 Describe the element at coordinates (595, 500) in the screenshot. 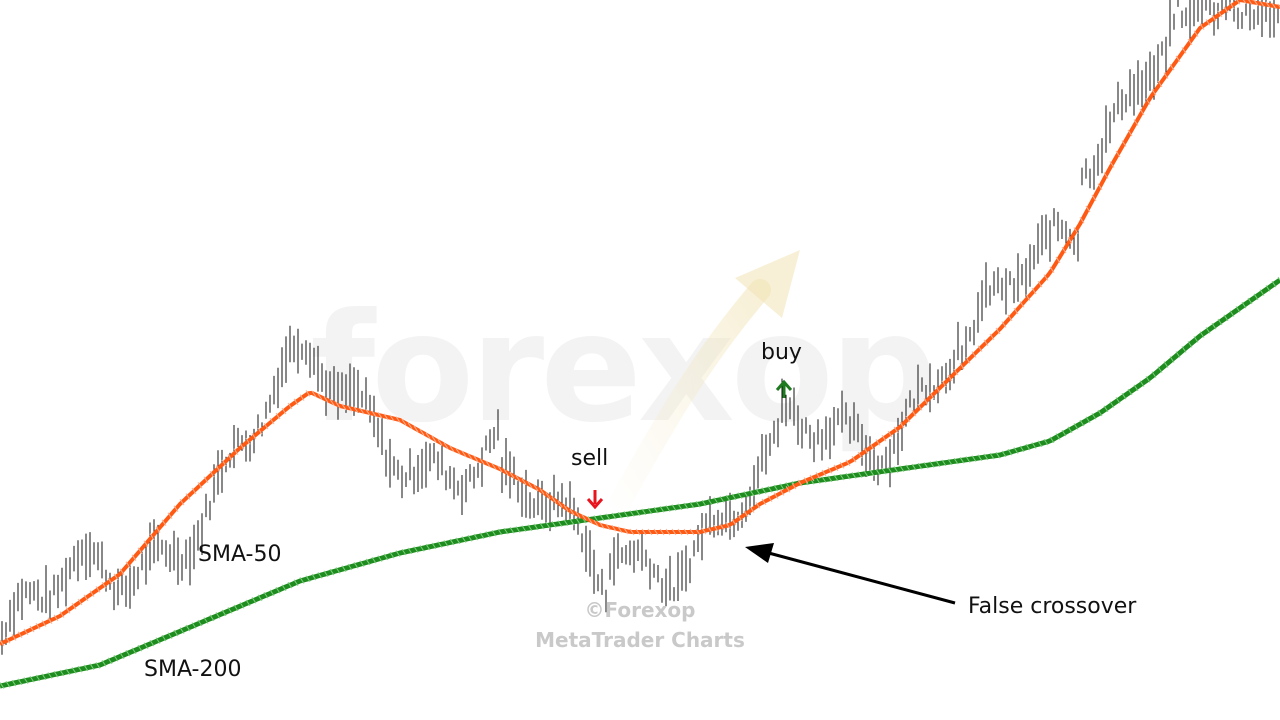

I see `sell-arrow-icon` at that location.